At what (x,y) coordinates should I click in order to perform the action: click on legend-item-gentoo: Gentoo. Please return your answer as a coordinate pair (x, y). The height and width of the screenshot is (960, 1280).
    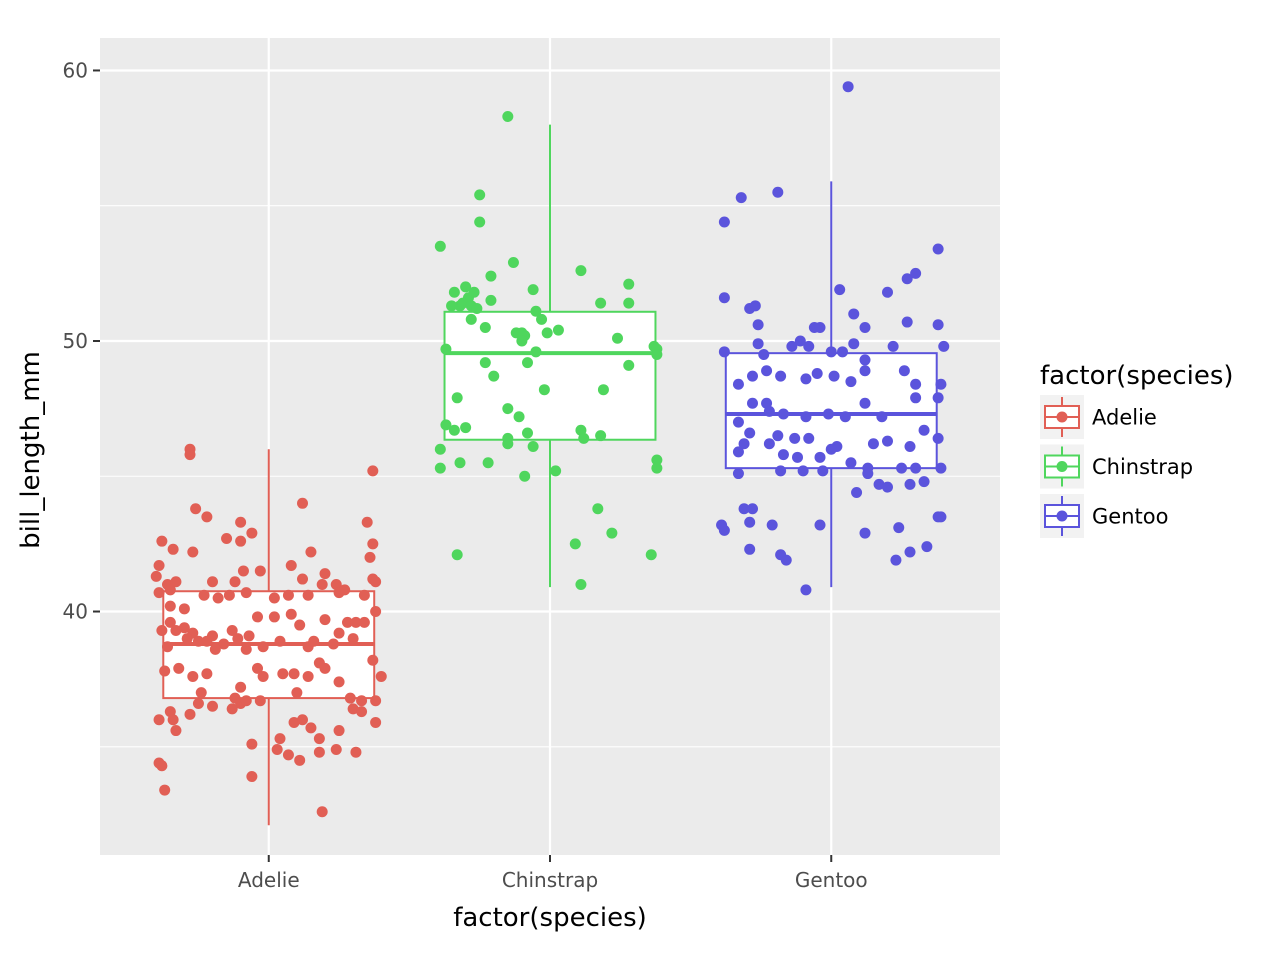
    Looking at the image, I should click on (1104, 516).